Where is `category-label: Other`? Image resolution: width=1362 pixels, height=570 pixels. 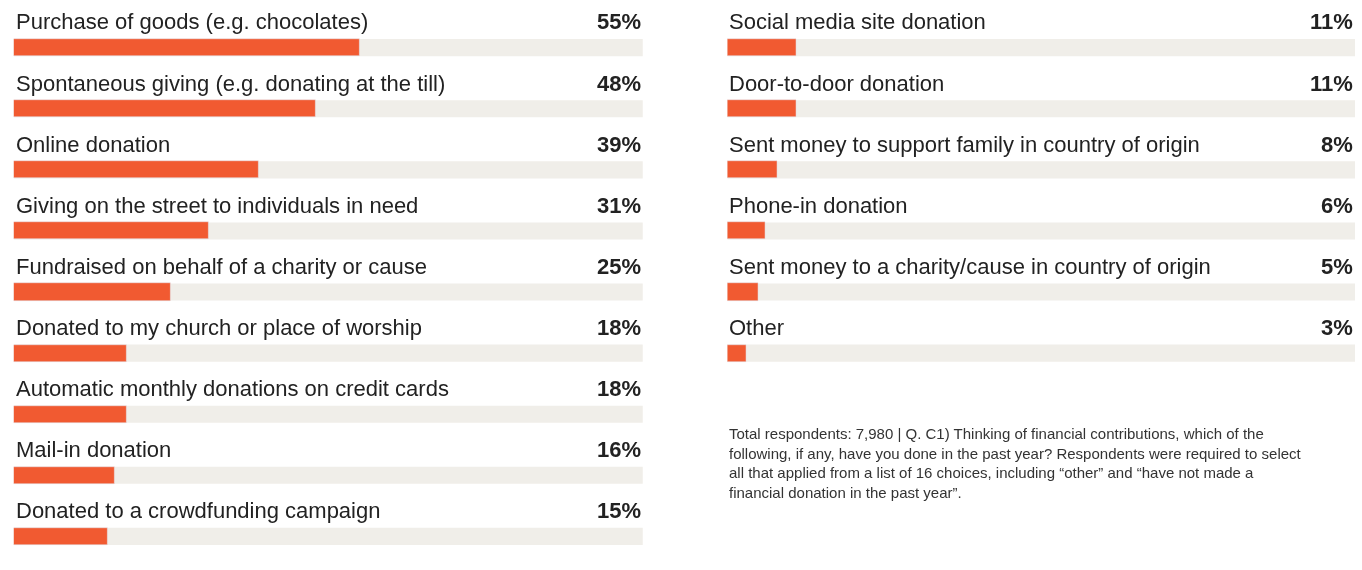 category-label: Other is located at coordinates (757, 327).